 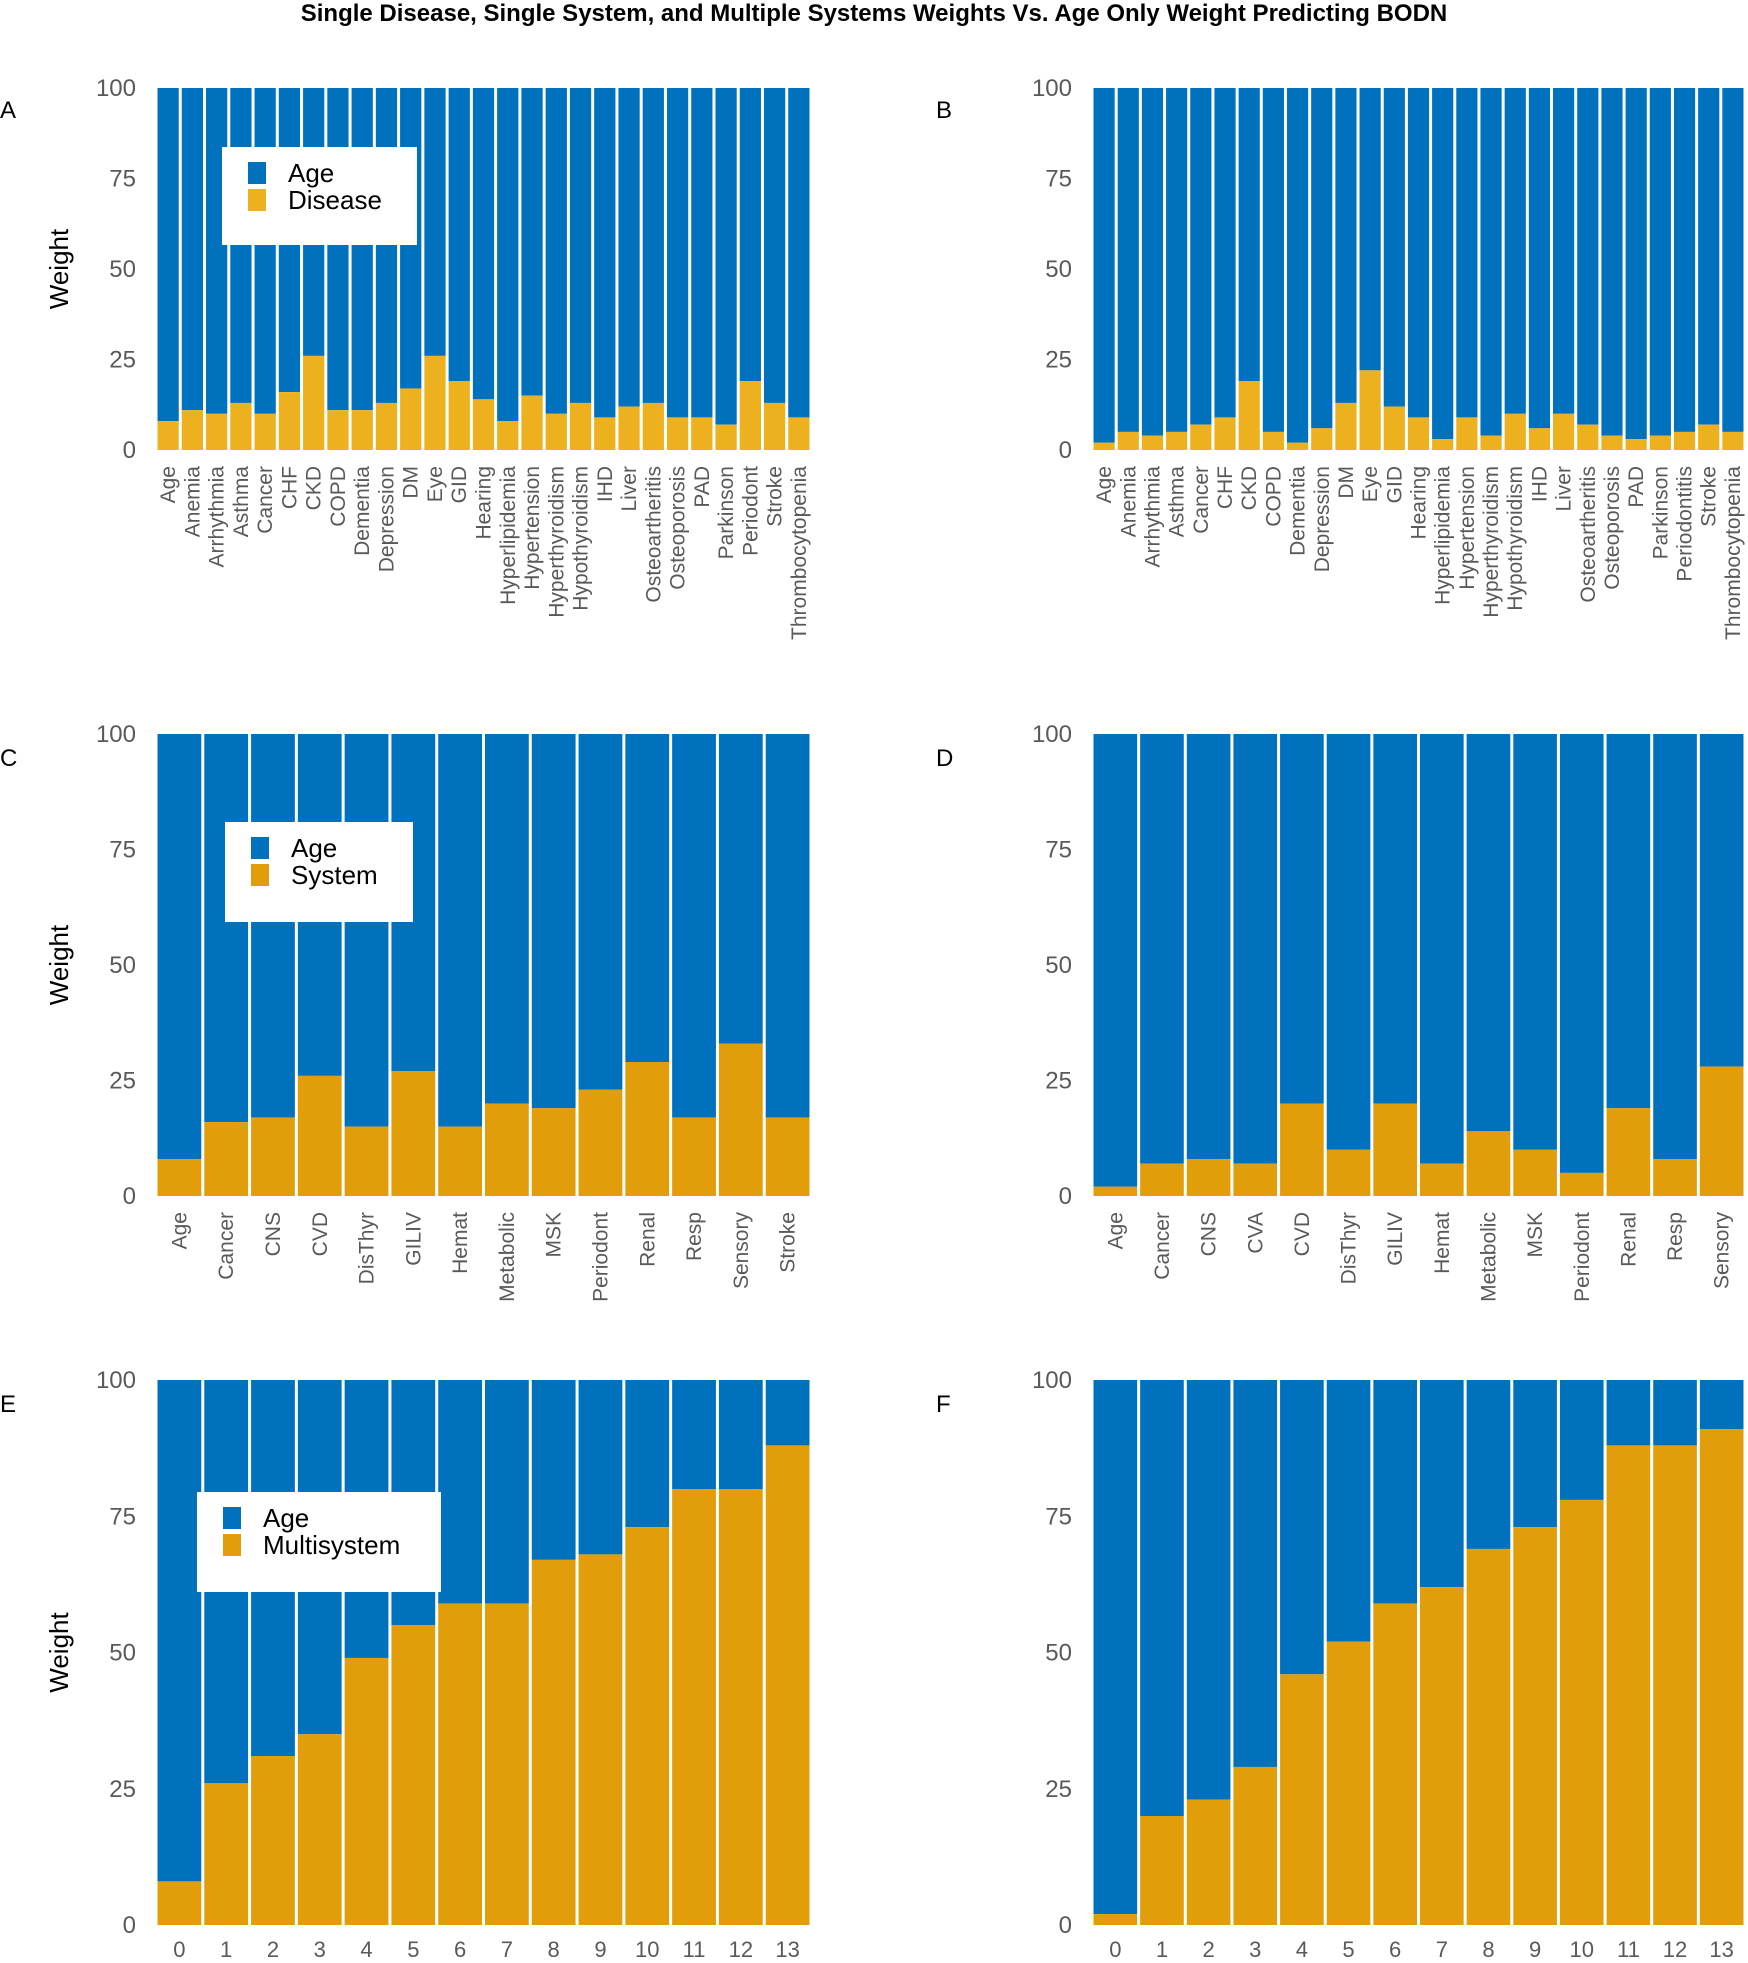 What do you see at coordinates (1628, 1949) in the screenshot?
I see `x-tick-label-11: 11` at bounding box center [1628, 1949].